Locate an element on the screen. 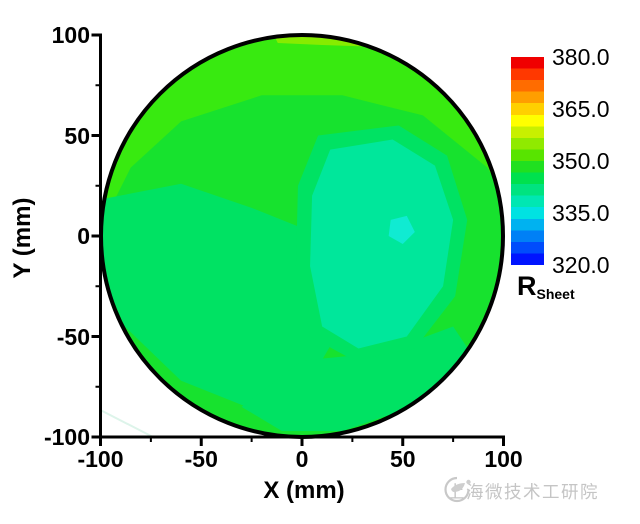 This screenshot has height=524, width=640. contour-region-center-right-low is located at coordinates (382, 244).